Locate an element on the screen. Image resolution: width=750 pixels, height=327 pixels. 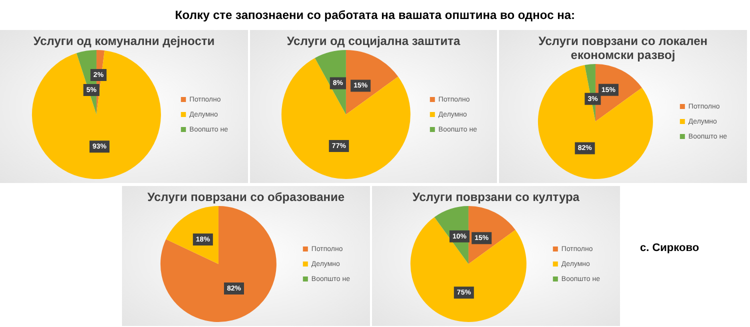
chart-title: Услуги од социјална заштита is located at coordinates (374, 41).